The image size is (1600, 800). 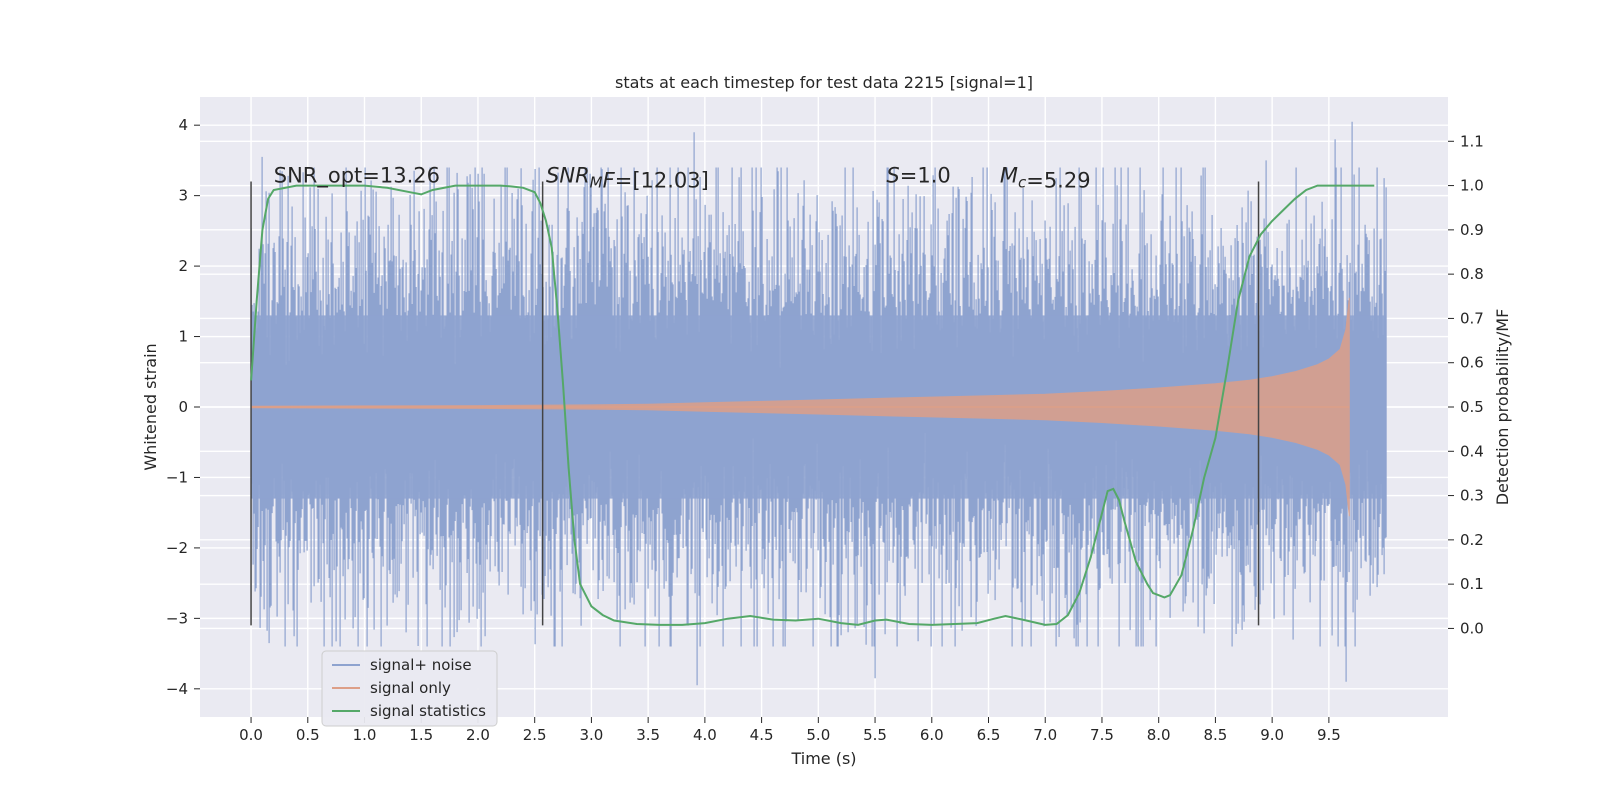 I want to click on y-axis-right-ticks: 0.0 0.1 0.2 0.3 0.4 0.5 0.6 0.7 0.8 0.9 1.0 1.1, so click(x=1466, y=384).